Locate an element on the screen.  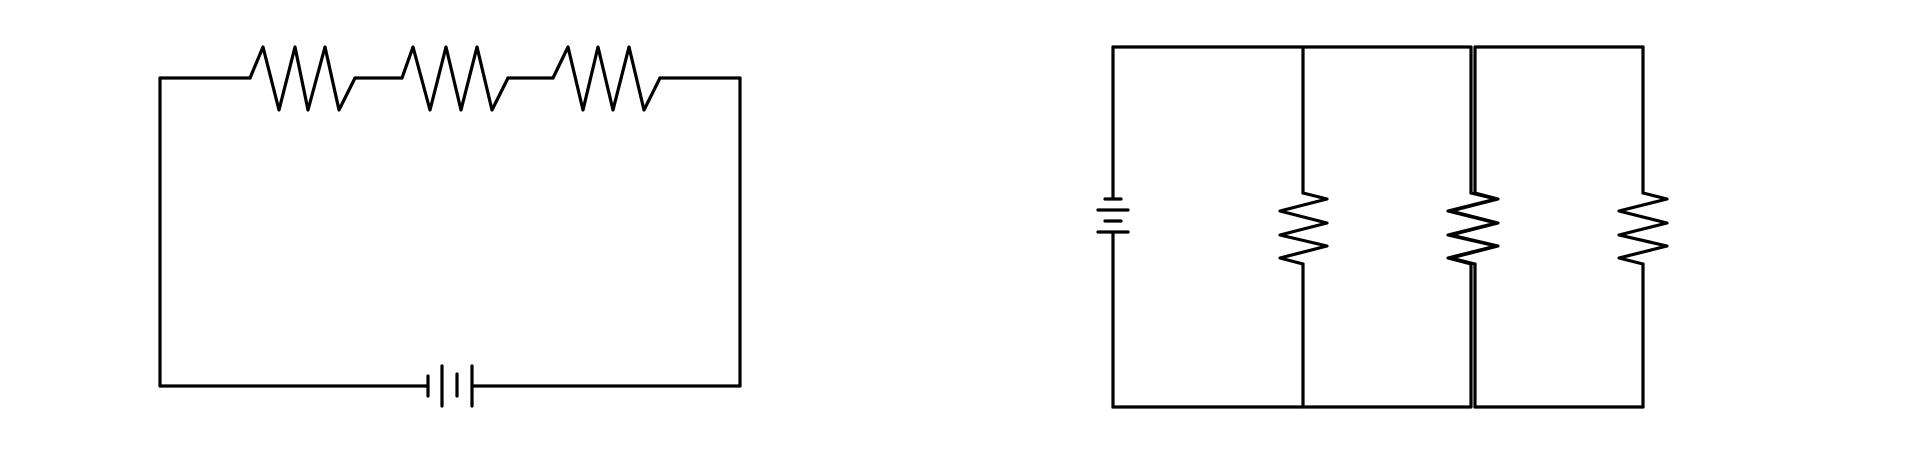
parallel-resistor-2-overlay is located at coordinates (1474, 228).